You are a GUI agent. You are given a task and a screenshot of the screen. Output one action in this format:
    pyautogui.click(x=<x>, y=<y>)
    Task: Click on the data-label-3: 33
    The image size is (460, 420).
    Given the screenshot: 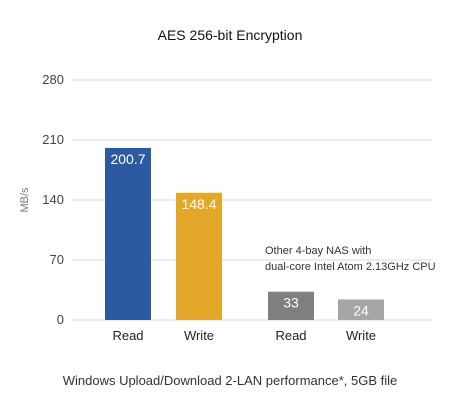 What is the action you would take?
    pyautogui.click(x=291, y=303)
    